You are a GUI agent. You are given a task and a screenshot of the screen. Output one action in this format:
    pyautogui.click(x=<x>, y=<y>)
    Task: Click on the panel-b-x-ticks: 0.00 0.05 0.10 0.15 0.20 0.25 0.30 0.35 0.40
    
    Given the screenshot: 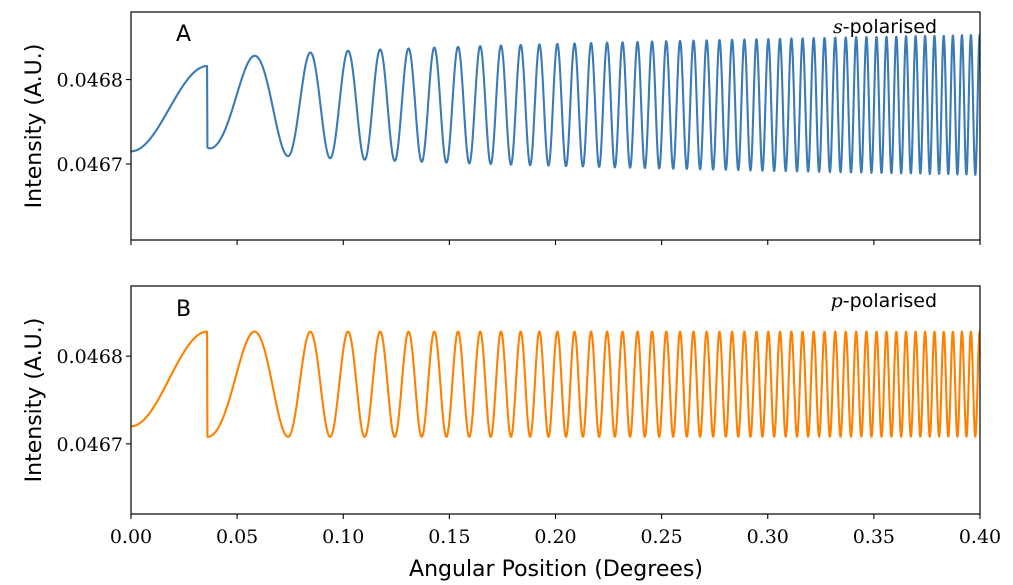 What is the action you would take?
    pyautogui.click(x=555, y=531)
    